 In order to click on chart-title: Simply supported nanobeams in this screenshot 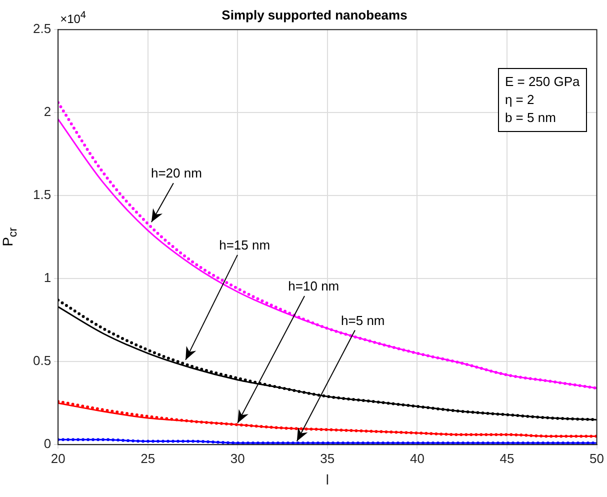, I will do `click(315, 14)`.